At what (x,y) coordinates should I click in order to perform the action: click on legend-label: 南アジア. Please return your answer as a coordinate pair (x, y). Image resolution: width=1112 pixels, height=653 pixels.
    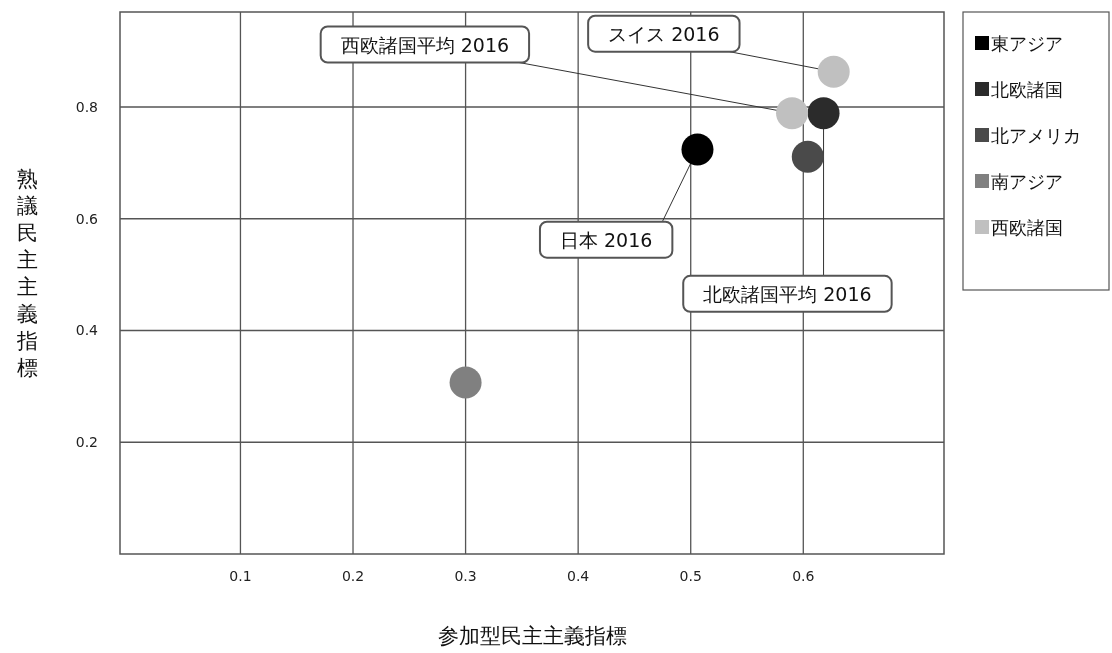
    Looking at the image, I should click on (1027, 181).